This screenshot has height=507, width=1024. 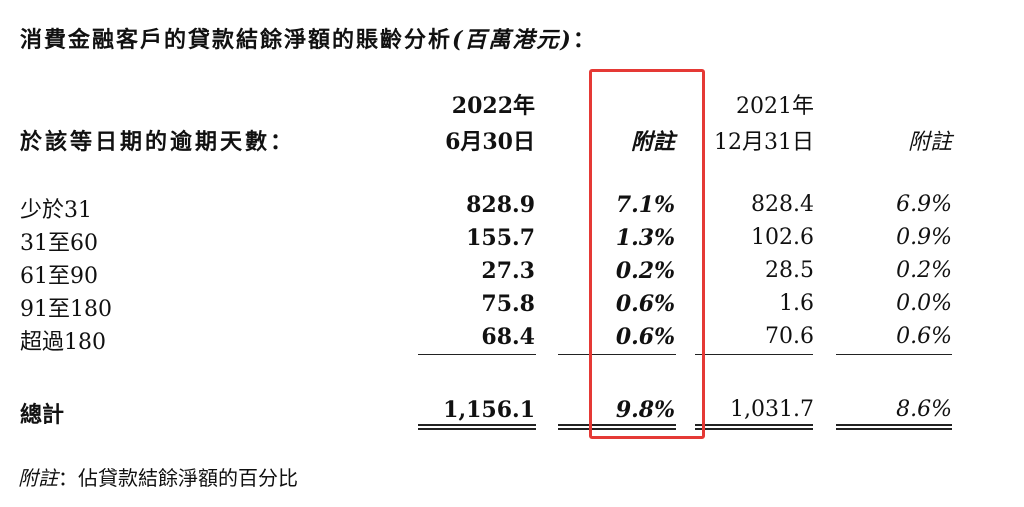 I want to click on value-2021: 70.6, so click(x=789, y=336).